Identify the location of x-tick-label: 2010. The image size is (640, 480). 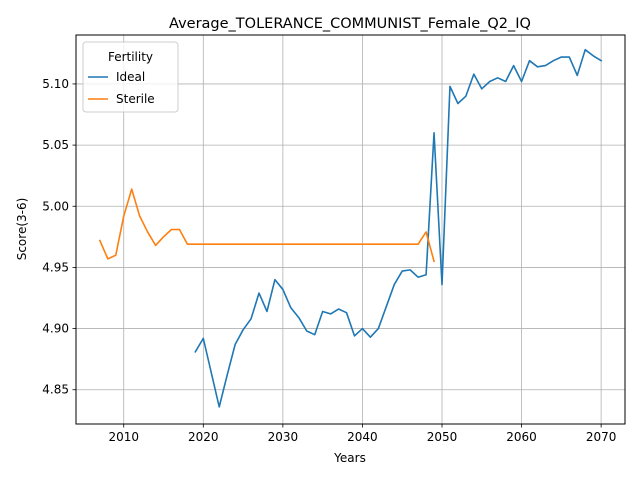
(123, 437).